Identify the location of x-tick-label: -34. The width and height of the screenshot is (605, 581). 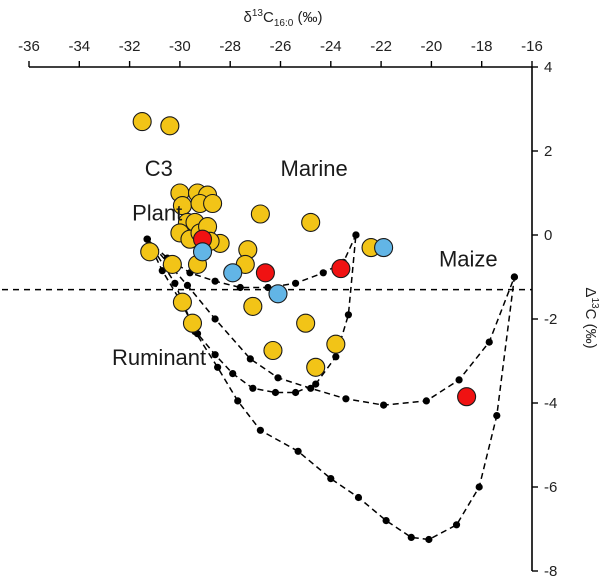
(79, 46).